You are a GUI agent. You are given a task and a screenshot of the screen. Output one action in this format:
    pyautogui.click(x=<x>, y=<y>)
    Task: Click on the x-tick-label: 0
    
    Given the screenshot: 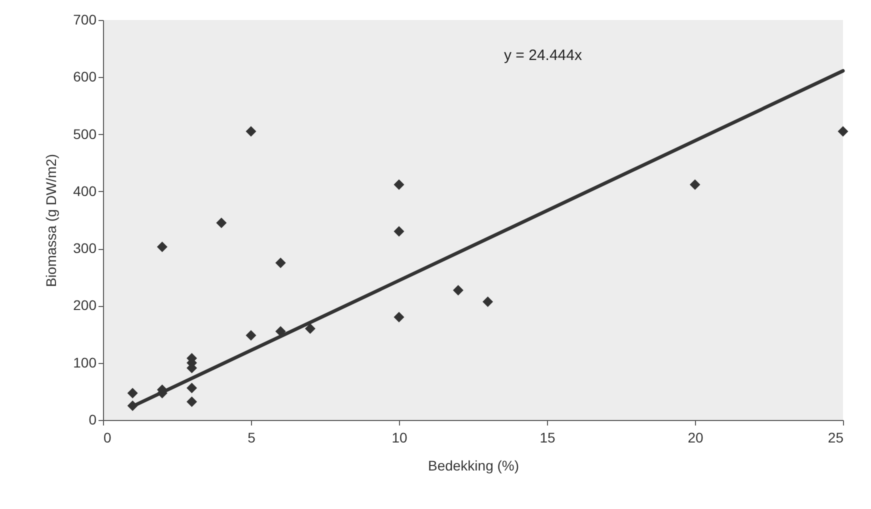 What is the action you would take?
    pyautogui.click(x=108, y=438)
    